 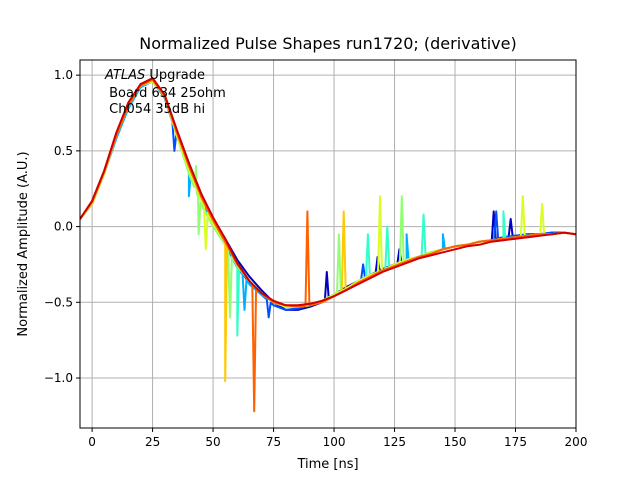 I want to click on x-tick-label: 200, so click(x=576, y=442).